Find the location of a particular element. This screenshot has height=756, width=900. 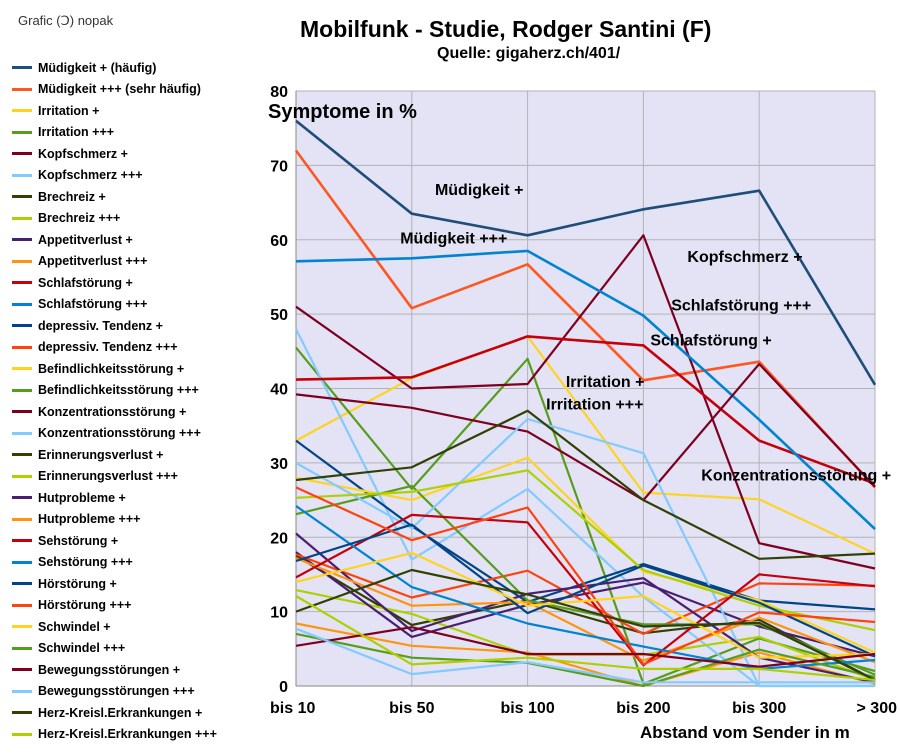

legend-label: Erinnerungsverlust + is located at coordinates (101, 454).